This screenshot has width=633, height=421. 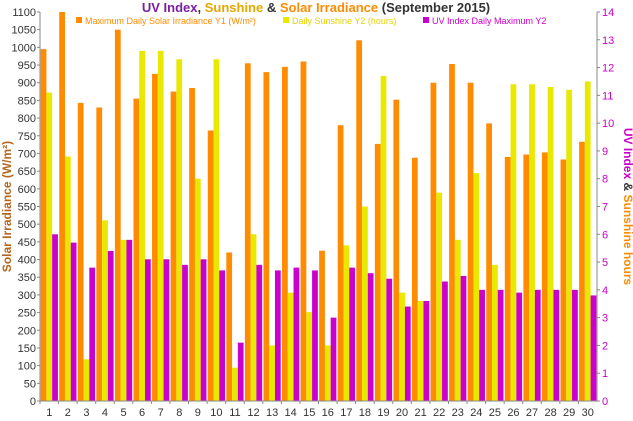 What do you see at coordinates (27, 154) in the screenshot?
I see `y1-tick-label: 700` at bounding box center [27, 154].